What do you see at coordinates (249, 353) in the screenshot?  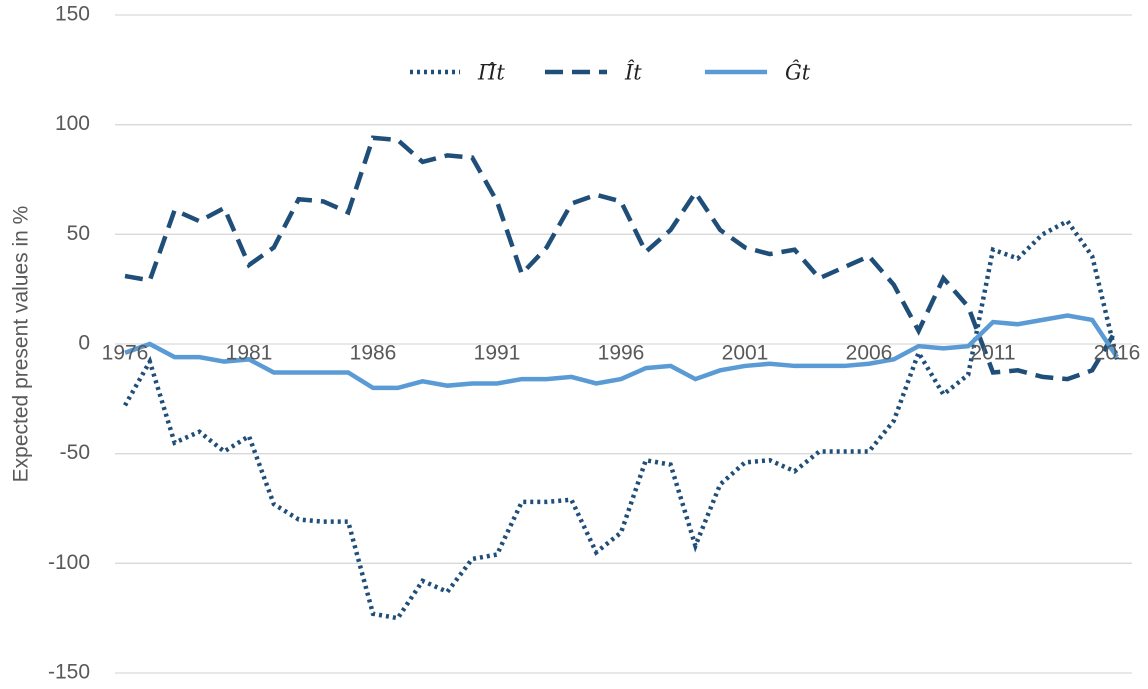 I see `x-tick-label: 1981` at bounding box center [249, 353].